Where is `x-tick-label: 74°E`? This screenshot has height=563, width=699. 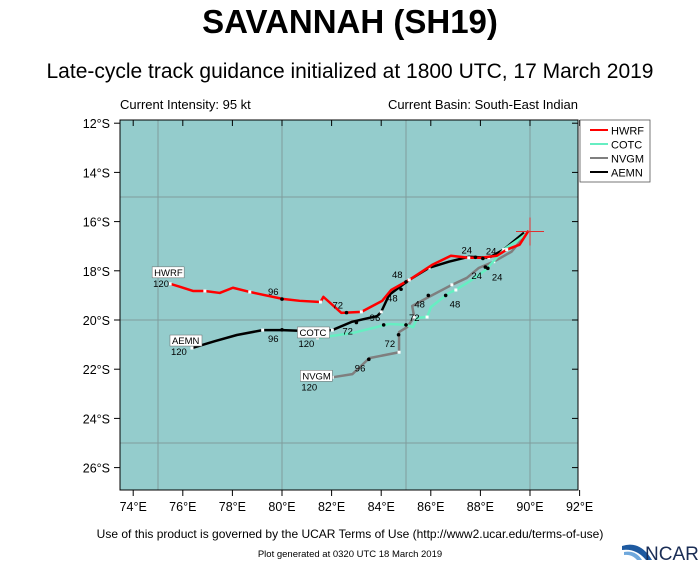 x-tick-label: 74°E is located at coordinates (133, 507).